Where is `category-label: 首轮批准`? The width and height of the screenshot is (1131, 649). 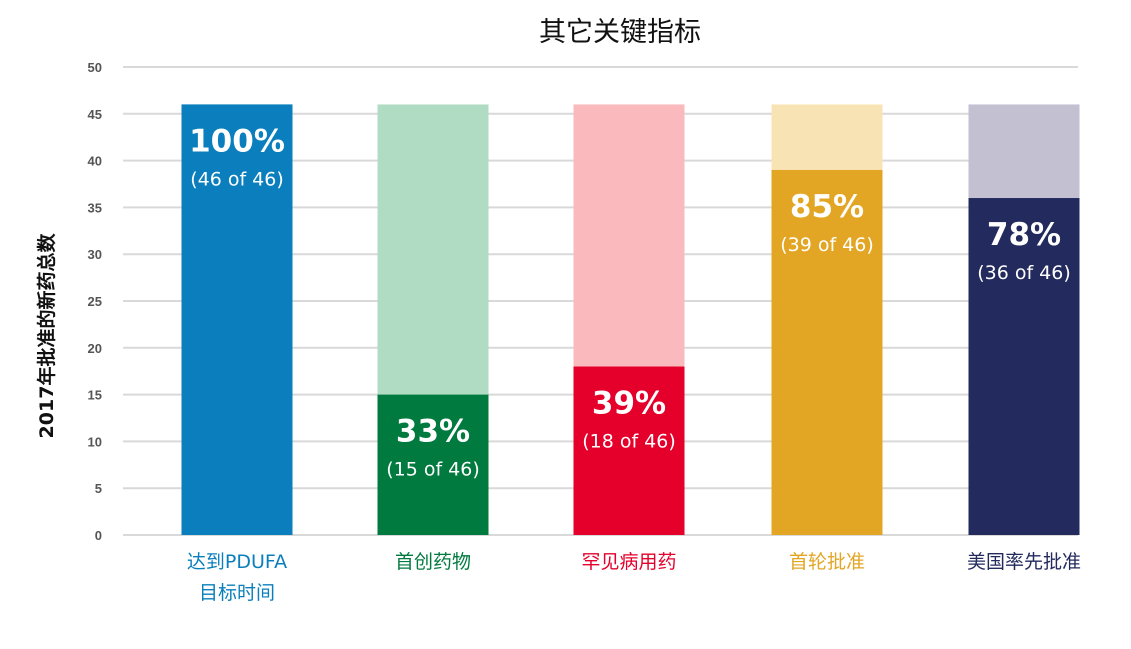
category-label: 首轮批准 is located at coordinates (827, 562).